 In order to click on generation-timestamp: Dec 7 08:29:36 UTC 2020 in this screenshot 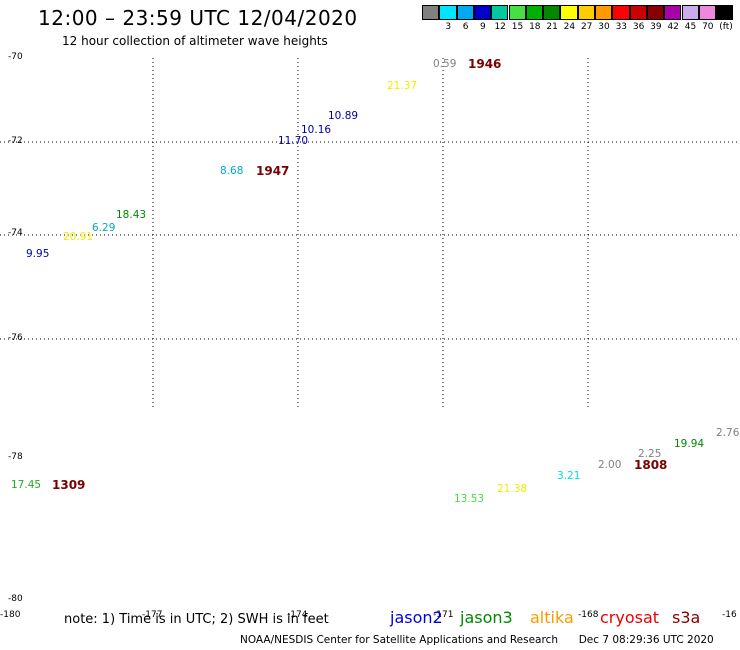, I will do `click(646, 640)`.